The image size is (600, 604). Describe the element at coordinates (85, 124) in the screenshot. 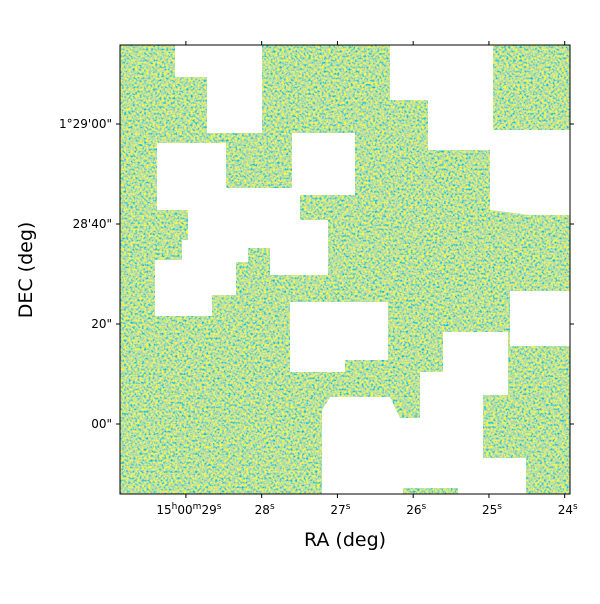

I see `y-tick-label: 1°29'00"` at that location.